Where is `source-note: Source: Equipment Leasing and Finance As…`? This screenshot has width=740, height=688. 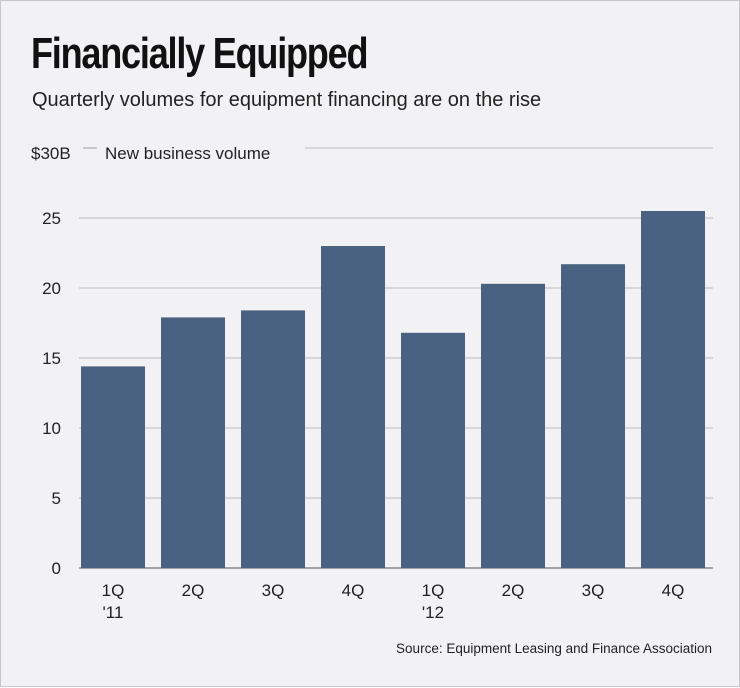 source-note: Source: Equipment Leasing and Finance As… is located at coordinates (554, 648).